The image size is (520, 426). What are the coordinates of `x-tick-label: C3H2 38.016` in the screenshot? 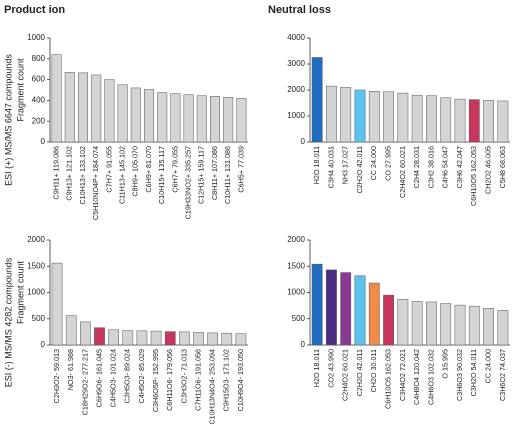 It's located at (430, 167).